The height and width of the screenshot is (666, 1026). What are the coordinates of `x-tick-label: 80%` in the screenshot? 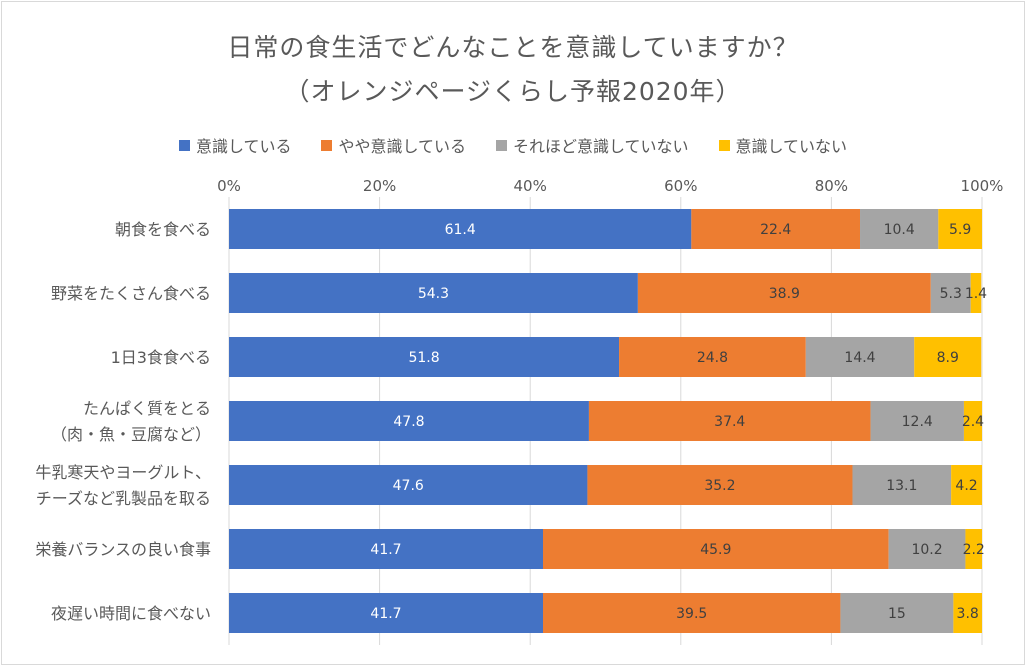 It's located at (831, 186).